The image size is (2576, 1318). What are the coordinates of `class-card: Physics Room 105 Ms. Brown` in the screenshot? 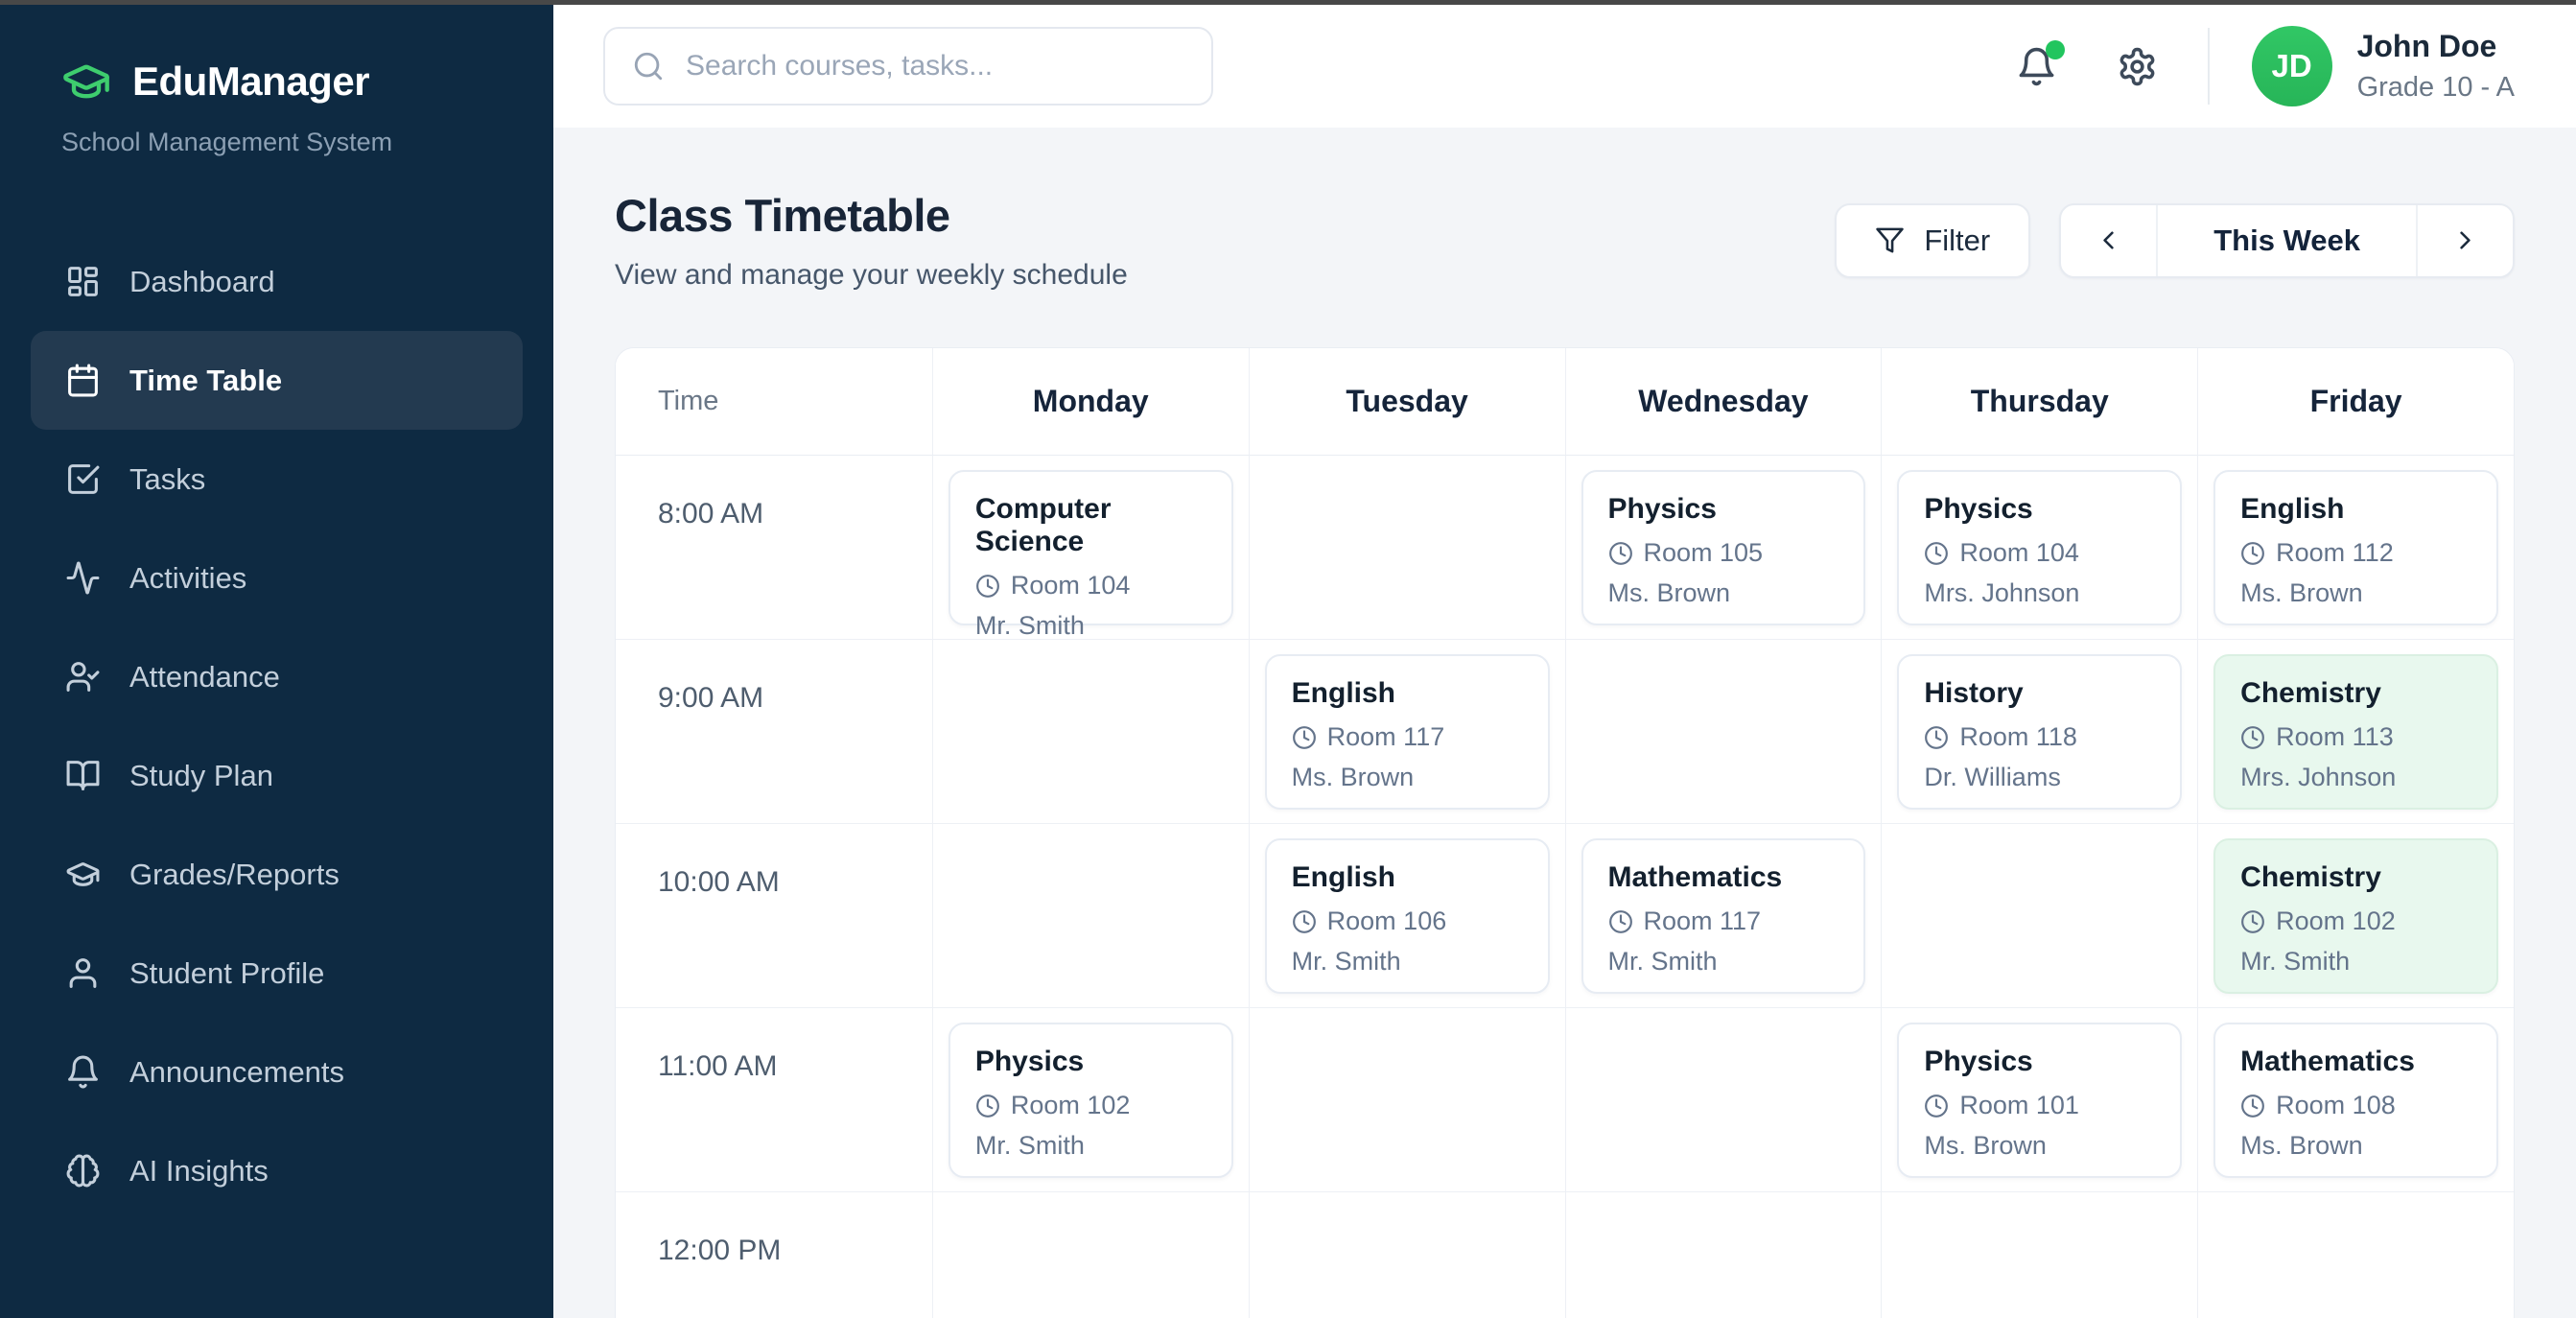 It's located at (1723, 547).